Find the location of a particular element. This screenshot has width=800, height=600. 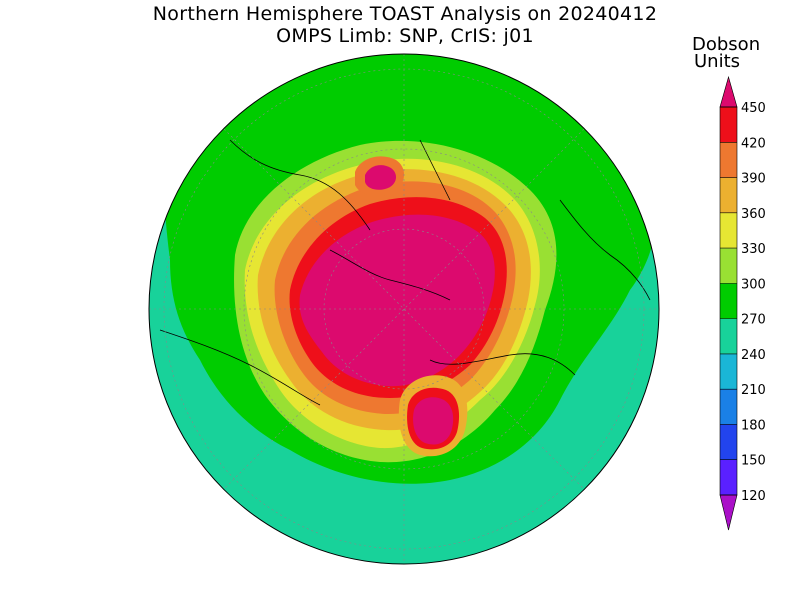

colorbar-tick-label: 180 is located at coordinates (753, 425).